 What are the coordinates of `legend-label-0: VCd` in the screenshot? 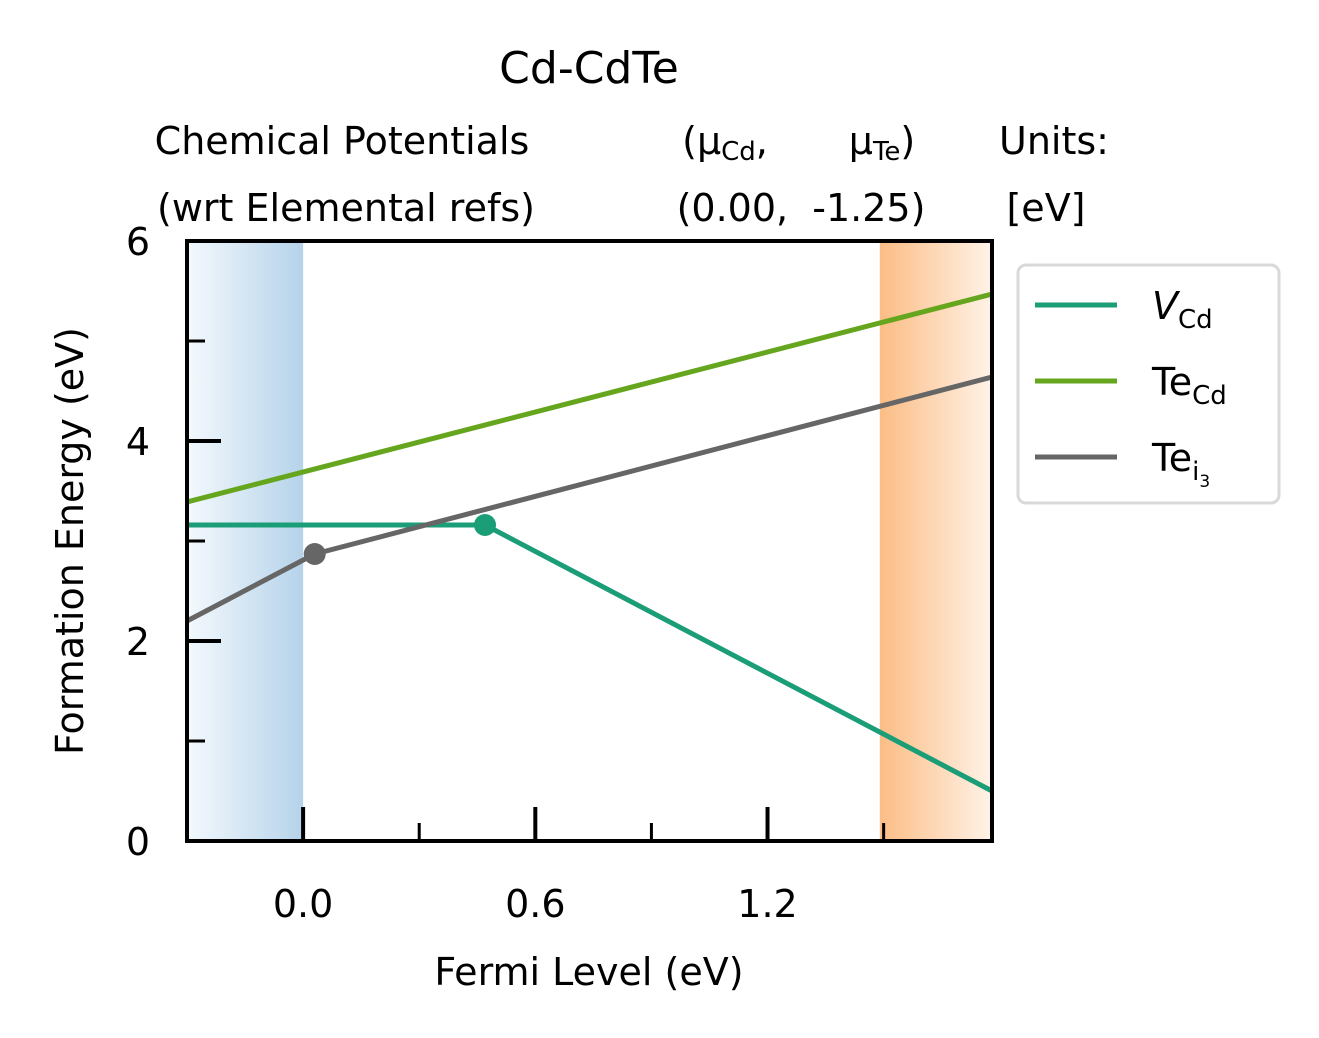 It's located at (1182, 309).